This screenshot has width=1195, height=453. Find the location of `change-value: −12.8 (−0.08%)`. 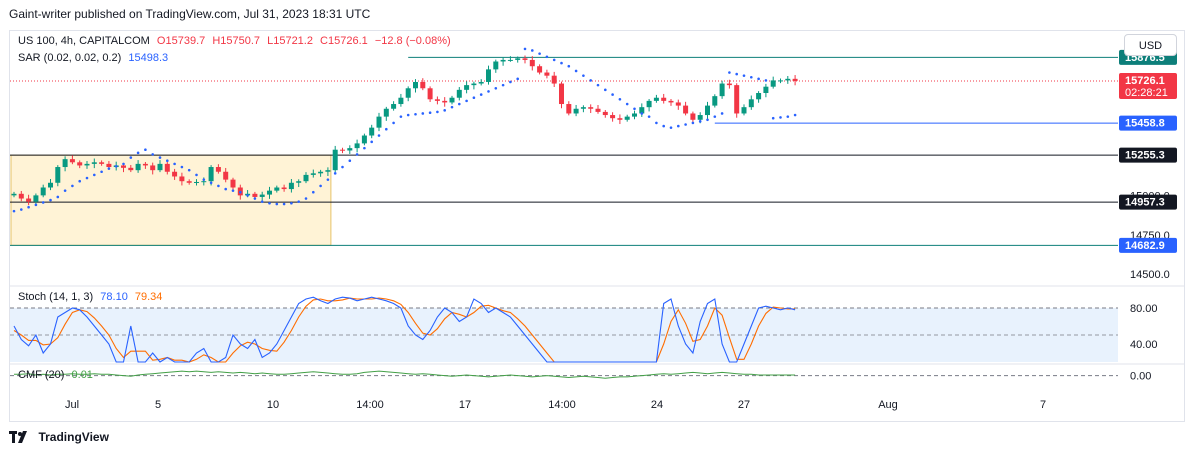

change-value: −12.8 (−0.08%) is located at coordinates (412, 41).